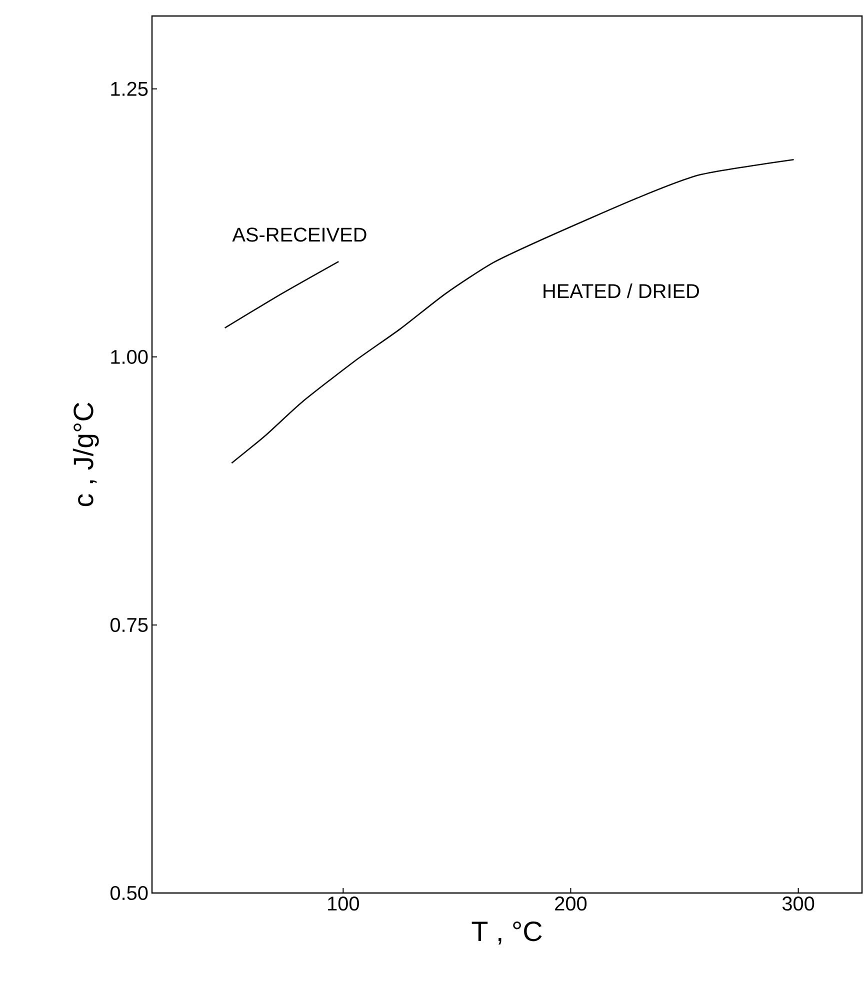  Describe the element at coordinates (798, 903) in the screenshot. I see `x-tick-label: 300` at that location.